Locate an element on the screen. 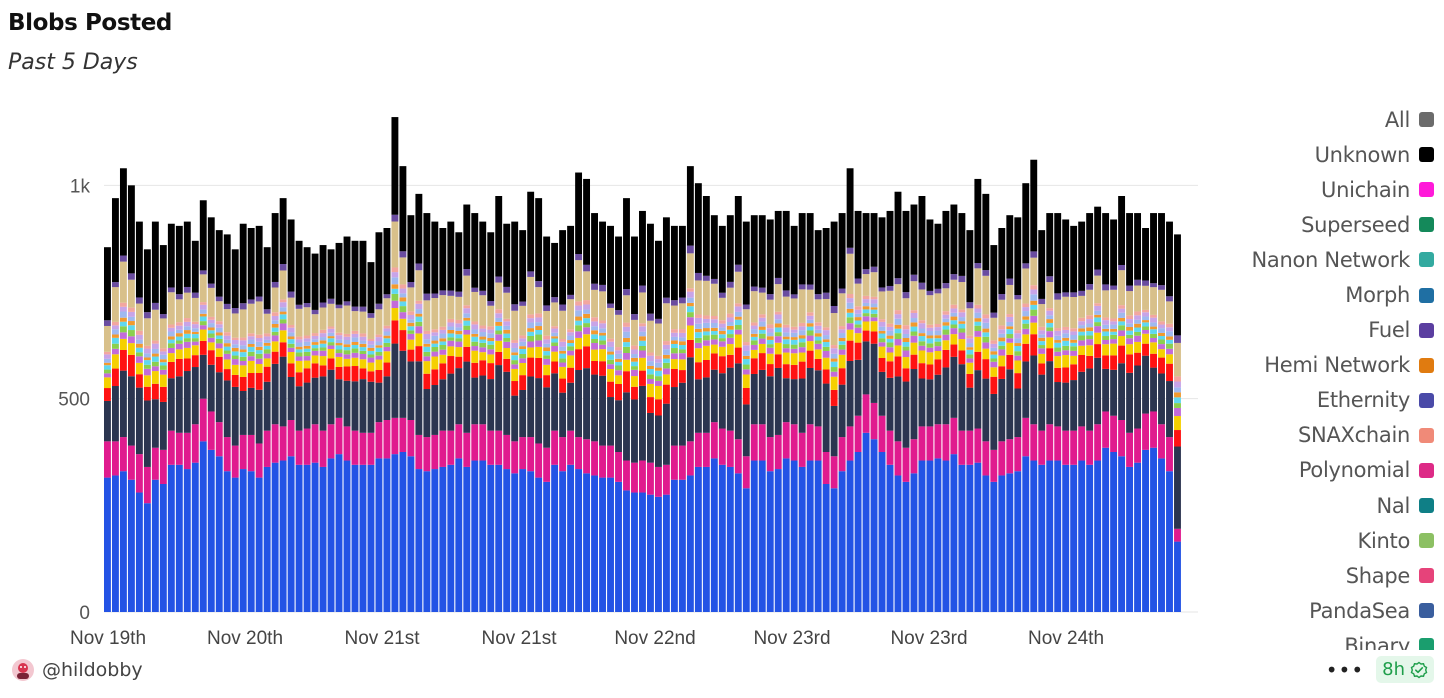  legend-item: Nanon Network is located at coordinates (1314, 259).